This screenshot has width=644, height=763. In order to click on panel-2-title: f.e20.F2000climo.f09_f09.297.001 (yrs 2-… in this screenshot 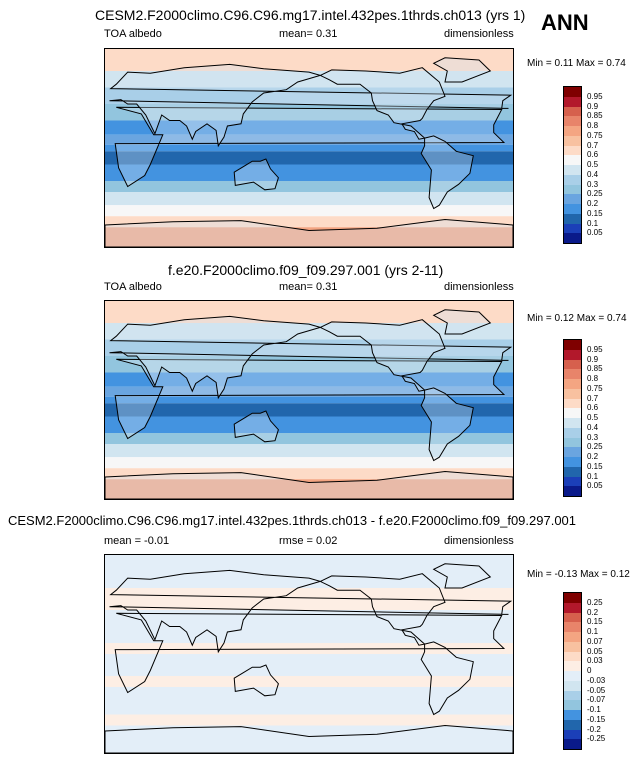, I will do `click(306, 270)`.